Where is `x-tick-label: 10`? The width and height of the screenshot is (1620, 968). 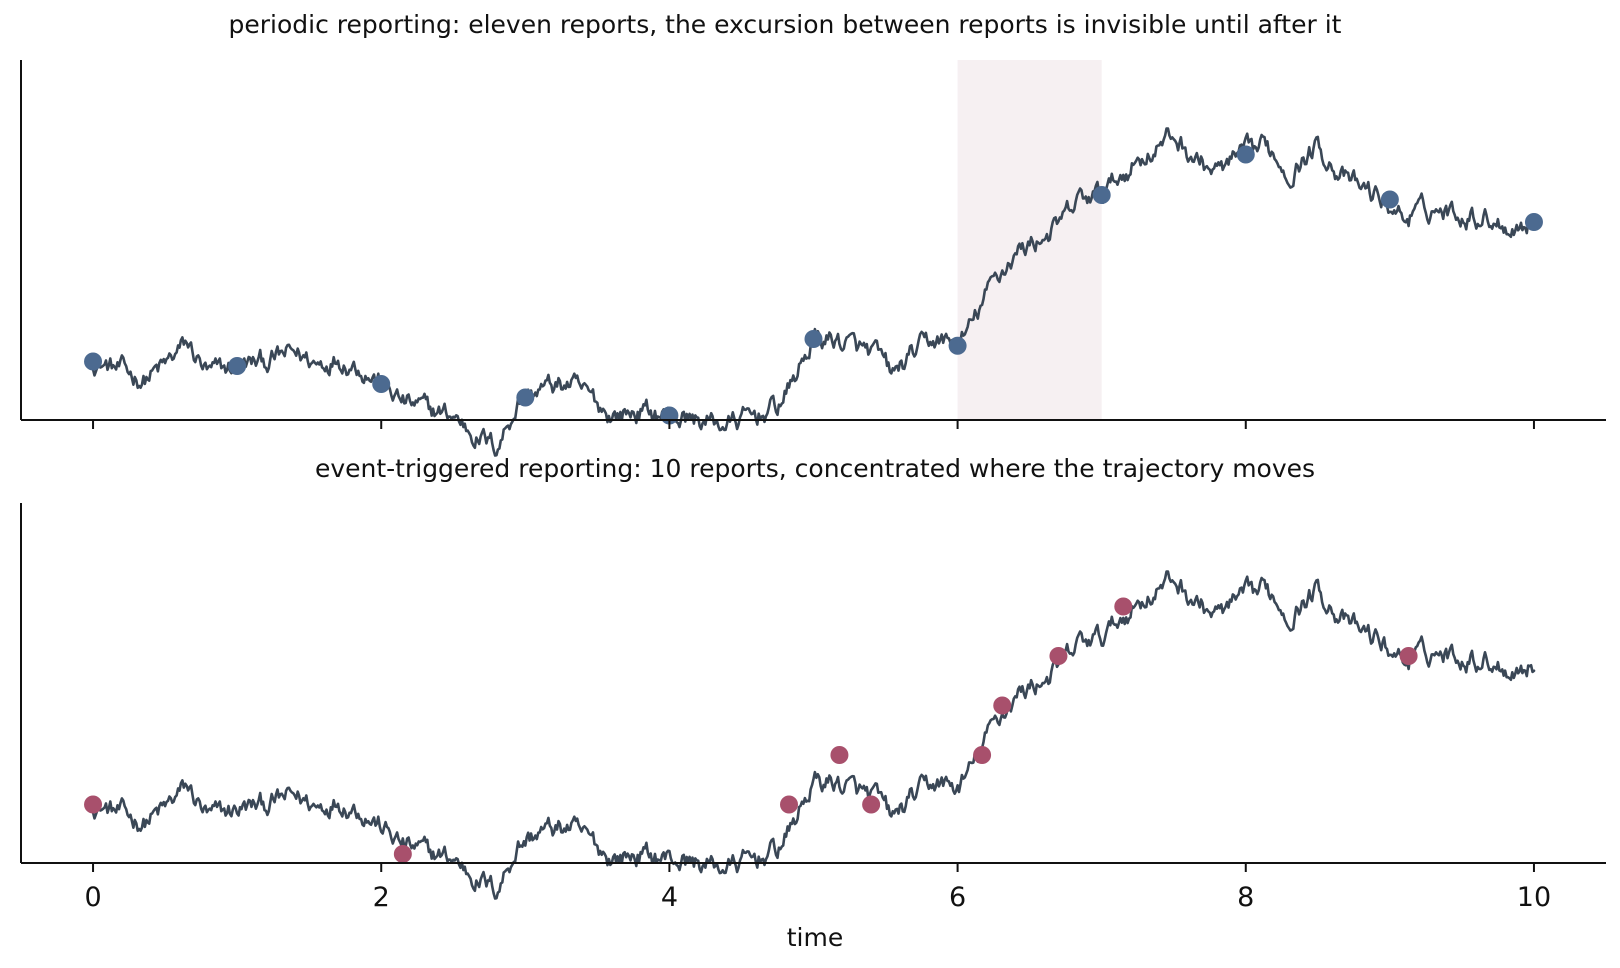 x-tick-label: 10 is located at coordinates (1534, 897).